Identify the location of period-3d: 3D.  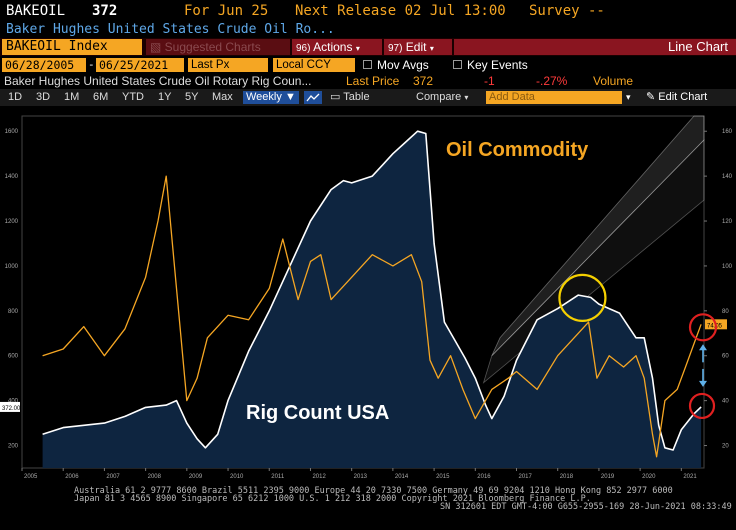
(43, 97).